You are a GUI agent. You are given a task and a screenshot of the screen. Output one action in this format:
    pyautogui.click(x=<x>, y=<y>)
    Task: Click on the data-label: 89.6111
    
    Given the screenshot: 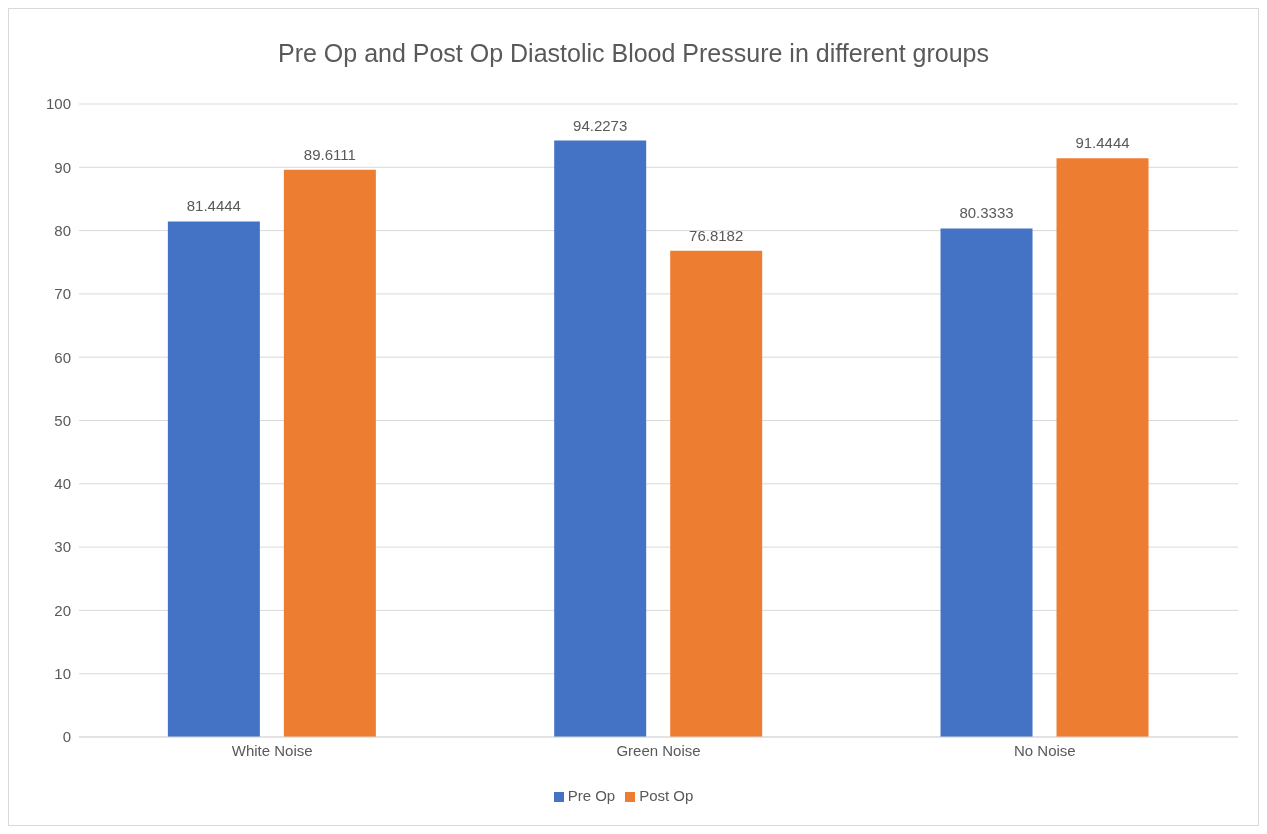 What is the action you would take?
    pyautogui.click(x=329, y=154)
    